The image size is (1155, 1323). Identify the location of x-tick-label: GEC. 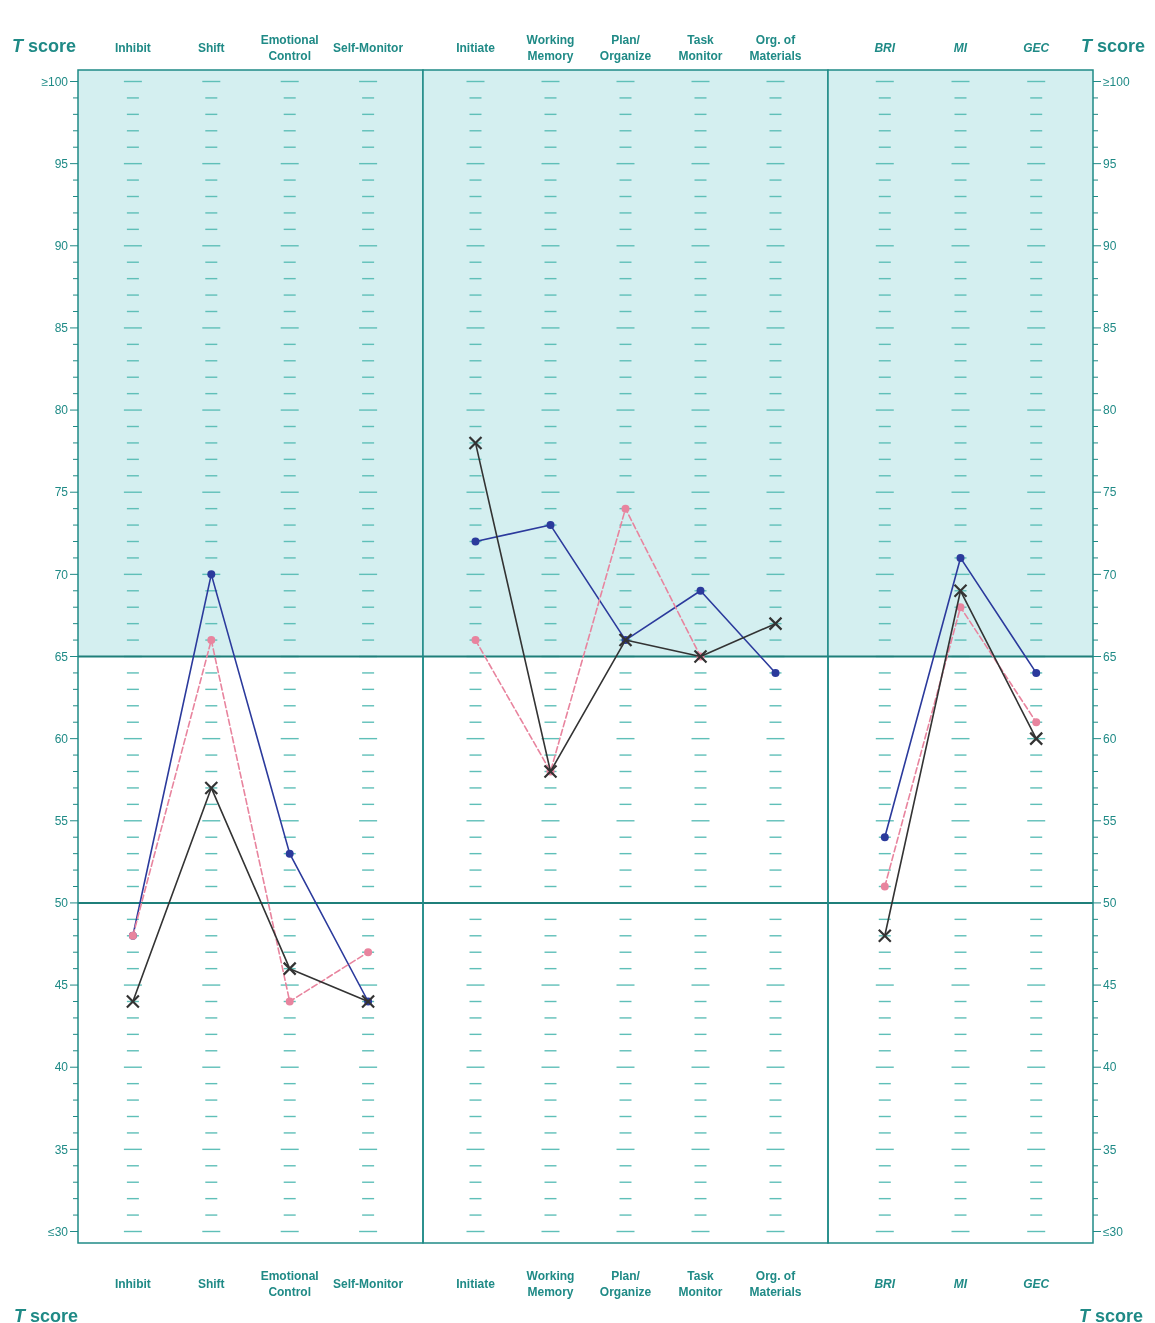
(1036, 48).